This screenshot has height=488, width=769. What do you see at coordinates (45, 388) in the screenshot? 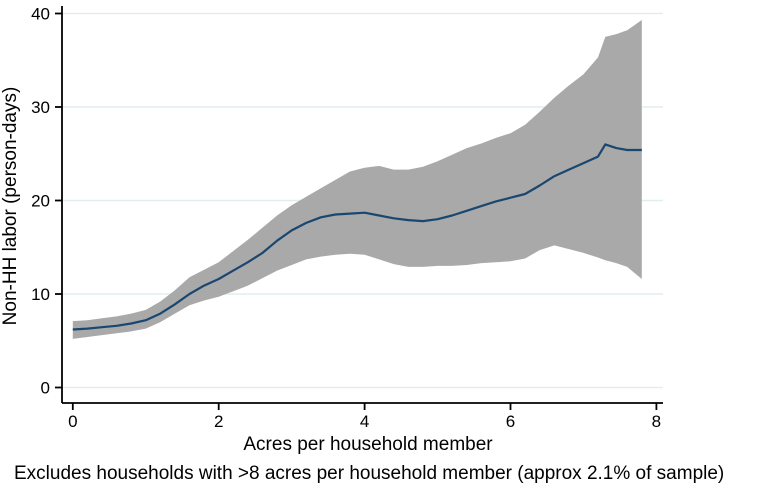
I see `y-tick-label: 0` at bounding box center [45, 388].